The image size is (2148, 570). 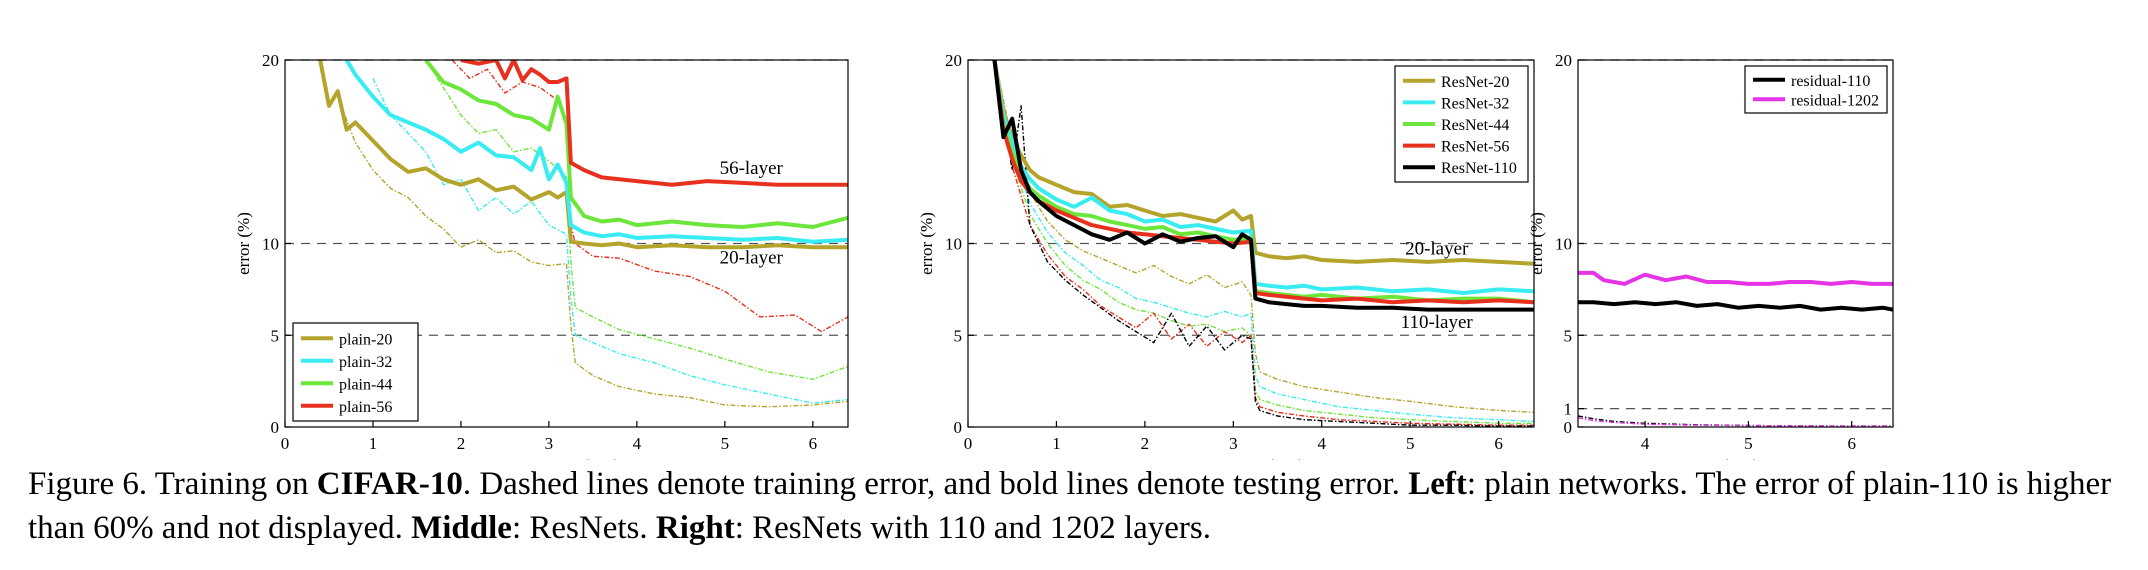 I want to click on legend-box, so click(x=1816, y=89).